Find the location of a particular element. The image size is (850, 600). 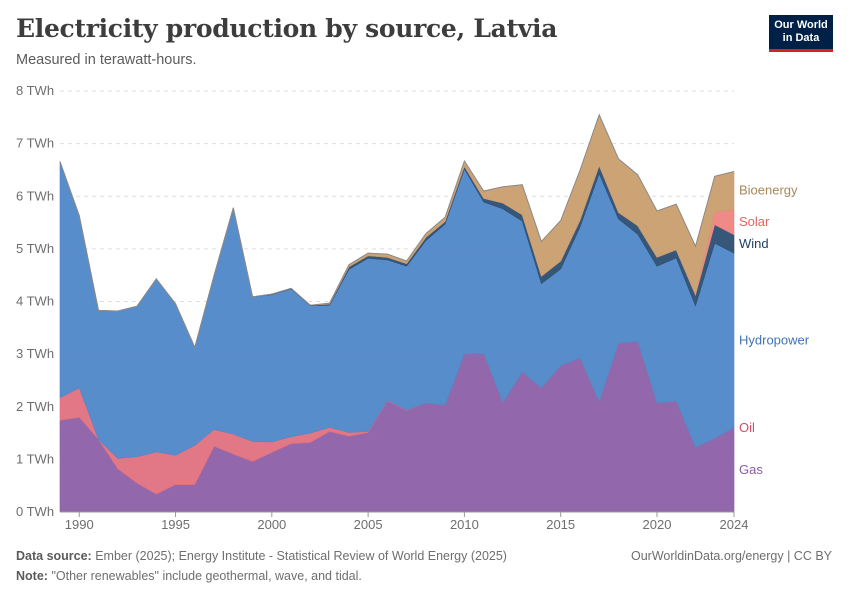

x-tick-label: 2024 is located at coordinates (734, 524).